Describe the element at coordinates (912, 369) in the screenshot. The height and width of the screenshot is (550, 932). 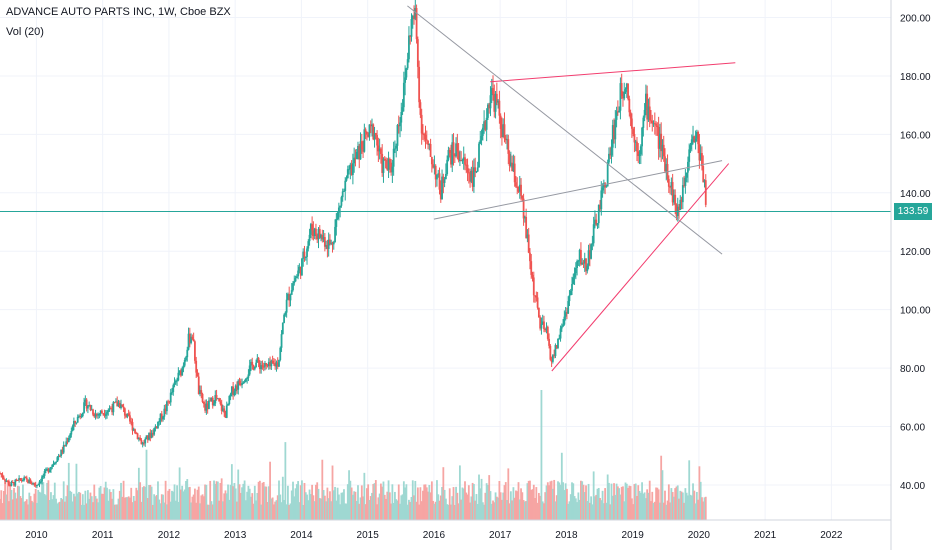
I see `y-tick-label: 80.00` at that location.